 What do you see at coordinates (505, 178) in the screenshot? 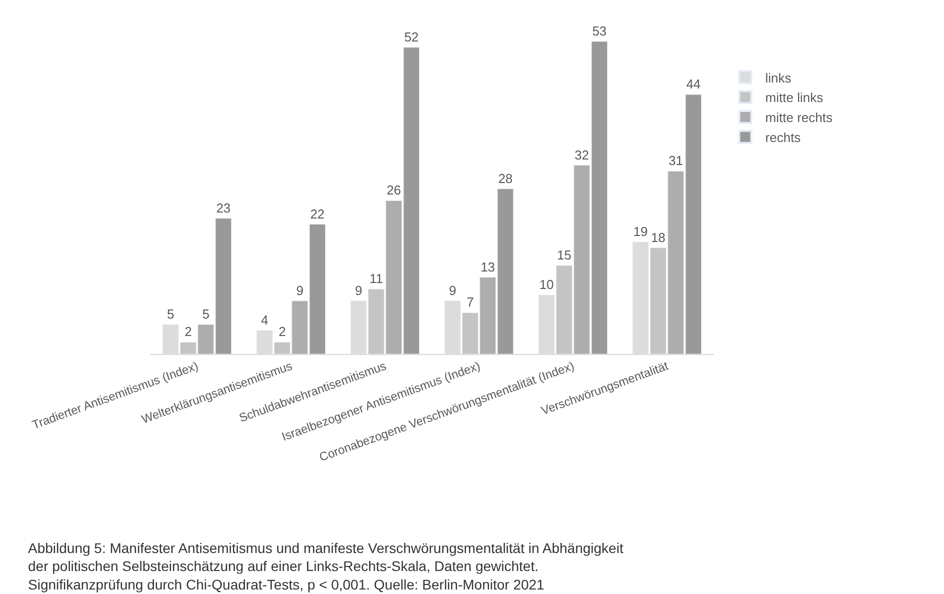
I see `data-label: 28` at bounding box center [505, 178].